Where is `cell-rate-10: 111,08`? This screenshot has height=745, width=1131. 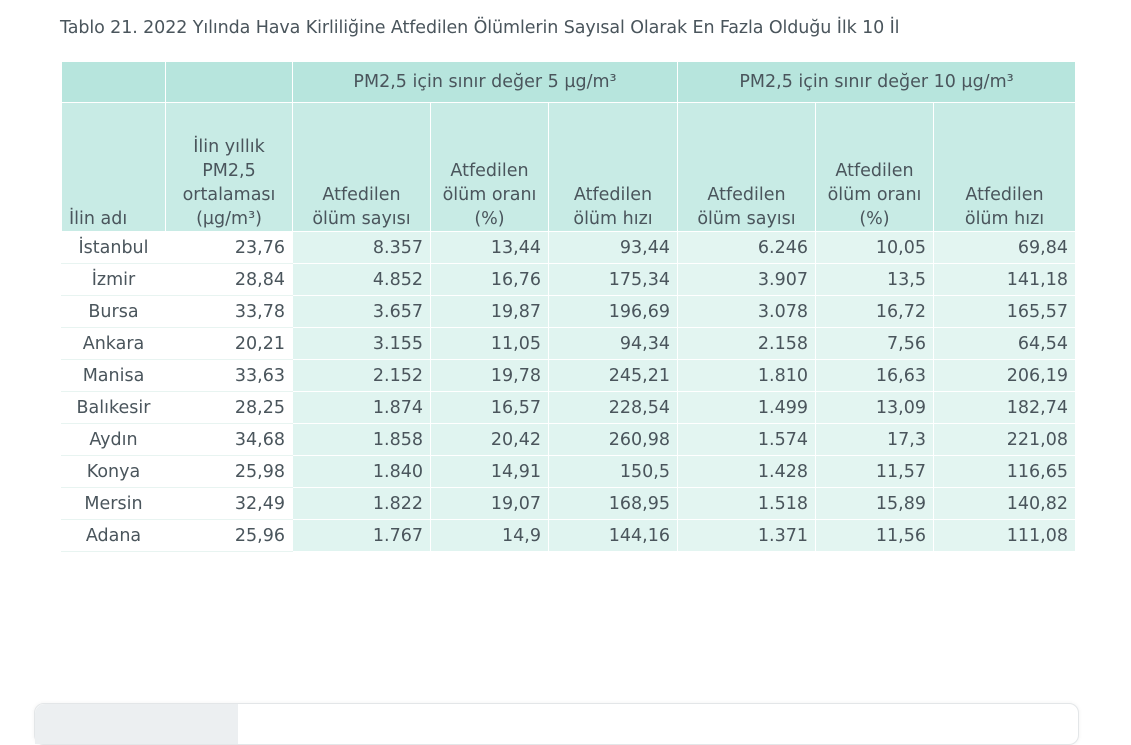
cell-rate-10: 111,08 is located at coordinates (1004, 535).